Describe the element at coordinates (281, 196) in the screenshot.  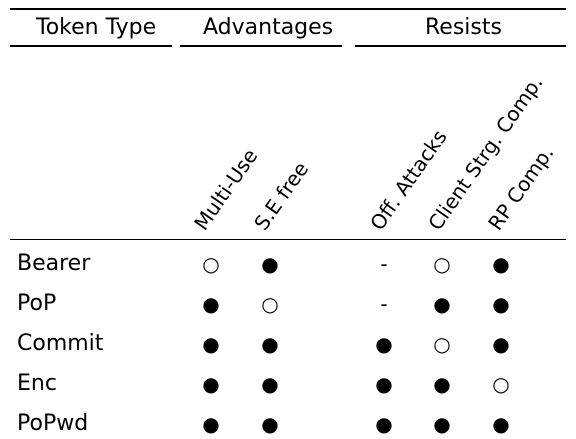
I see `column-header-se-free: S.E free` at that location.